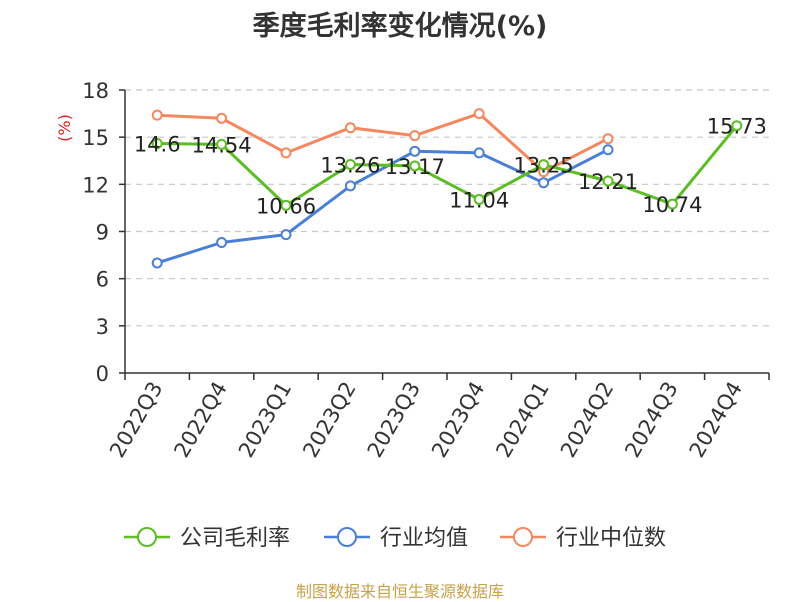 The width and height of the screenshot is (800, 602). I want to click on data-label: 11.04, so click(479, 200).